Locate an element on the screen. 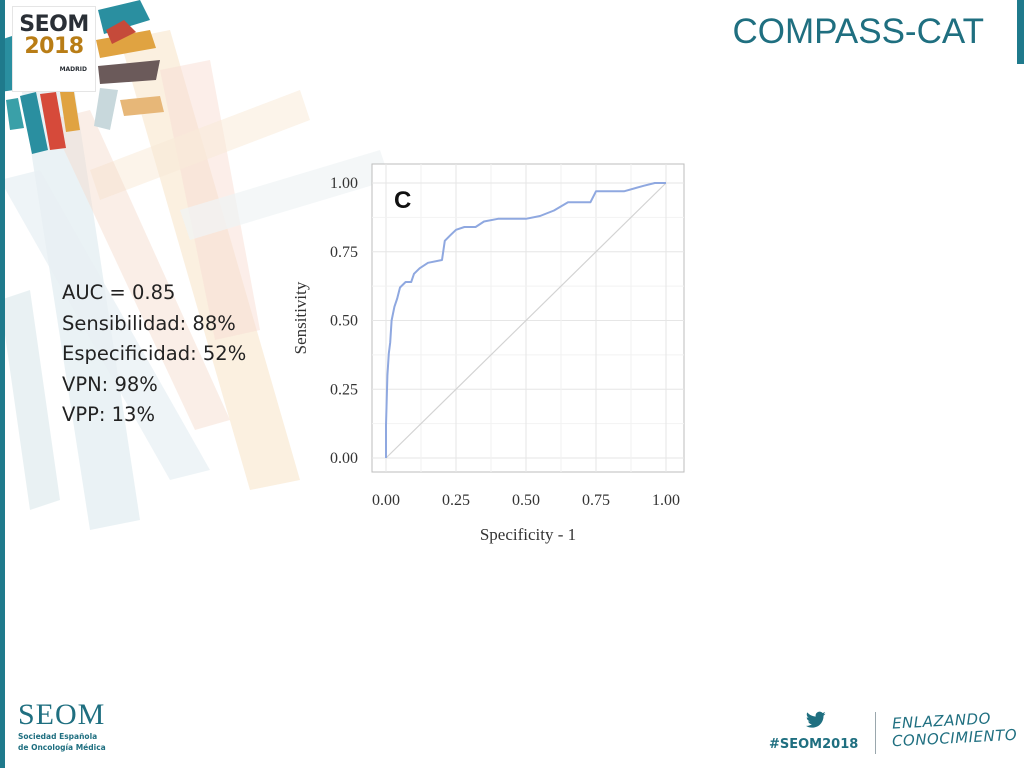 Image resolution: width=1024 pixels, height=768 pixels. x-tick-label: 0.50 is located at coordinates (526, 500).